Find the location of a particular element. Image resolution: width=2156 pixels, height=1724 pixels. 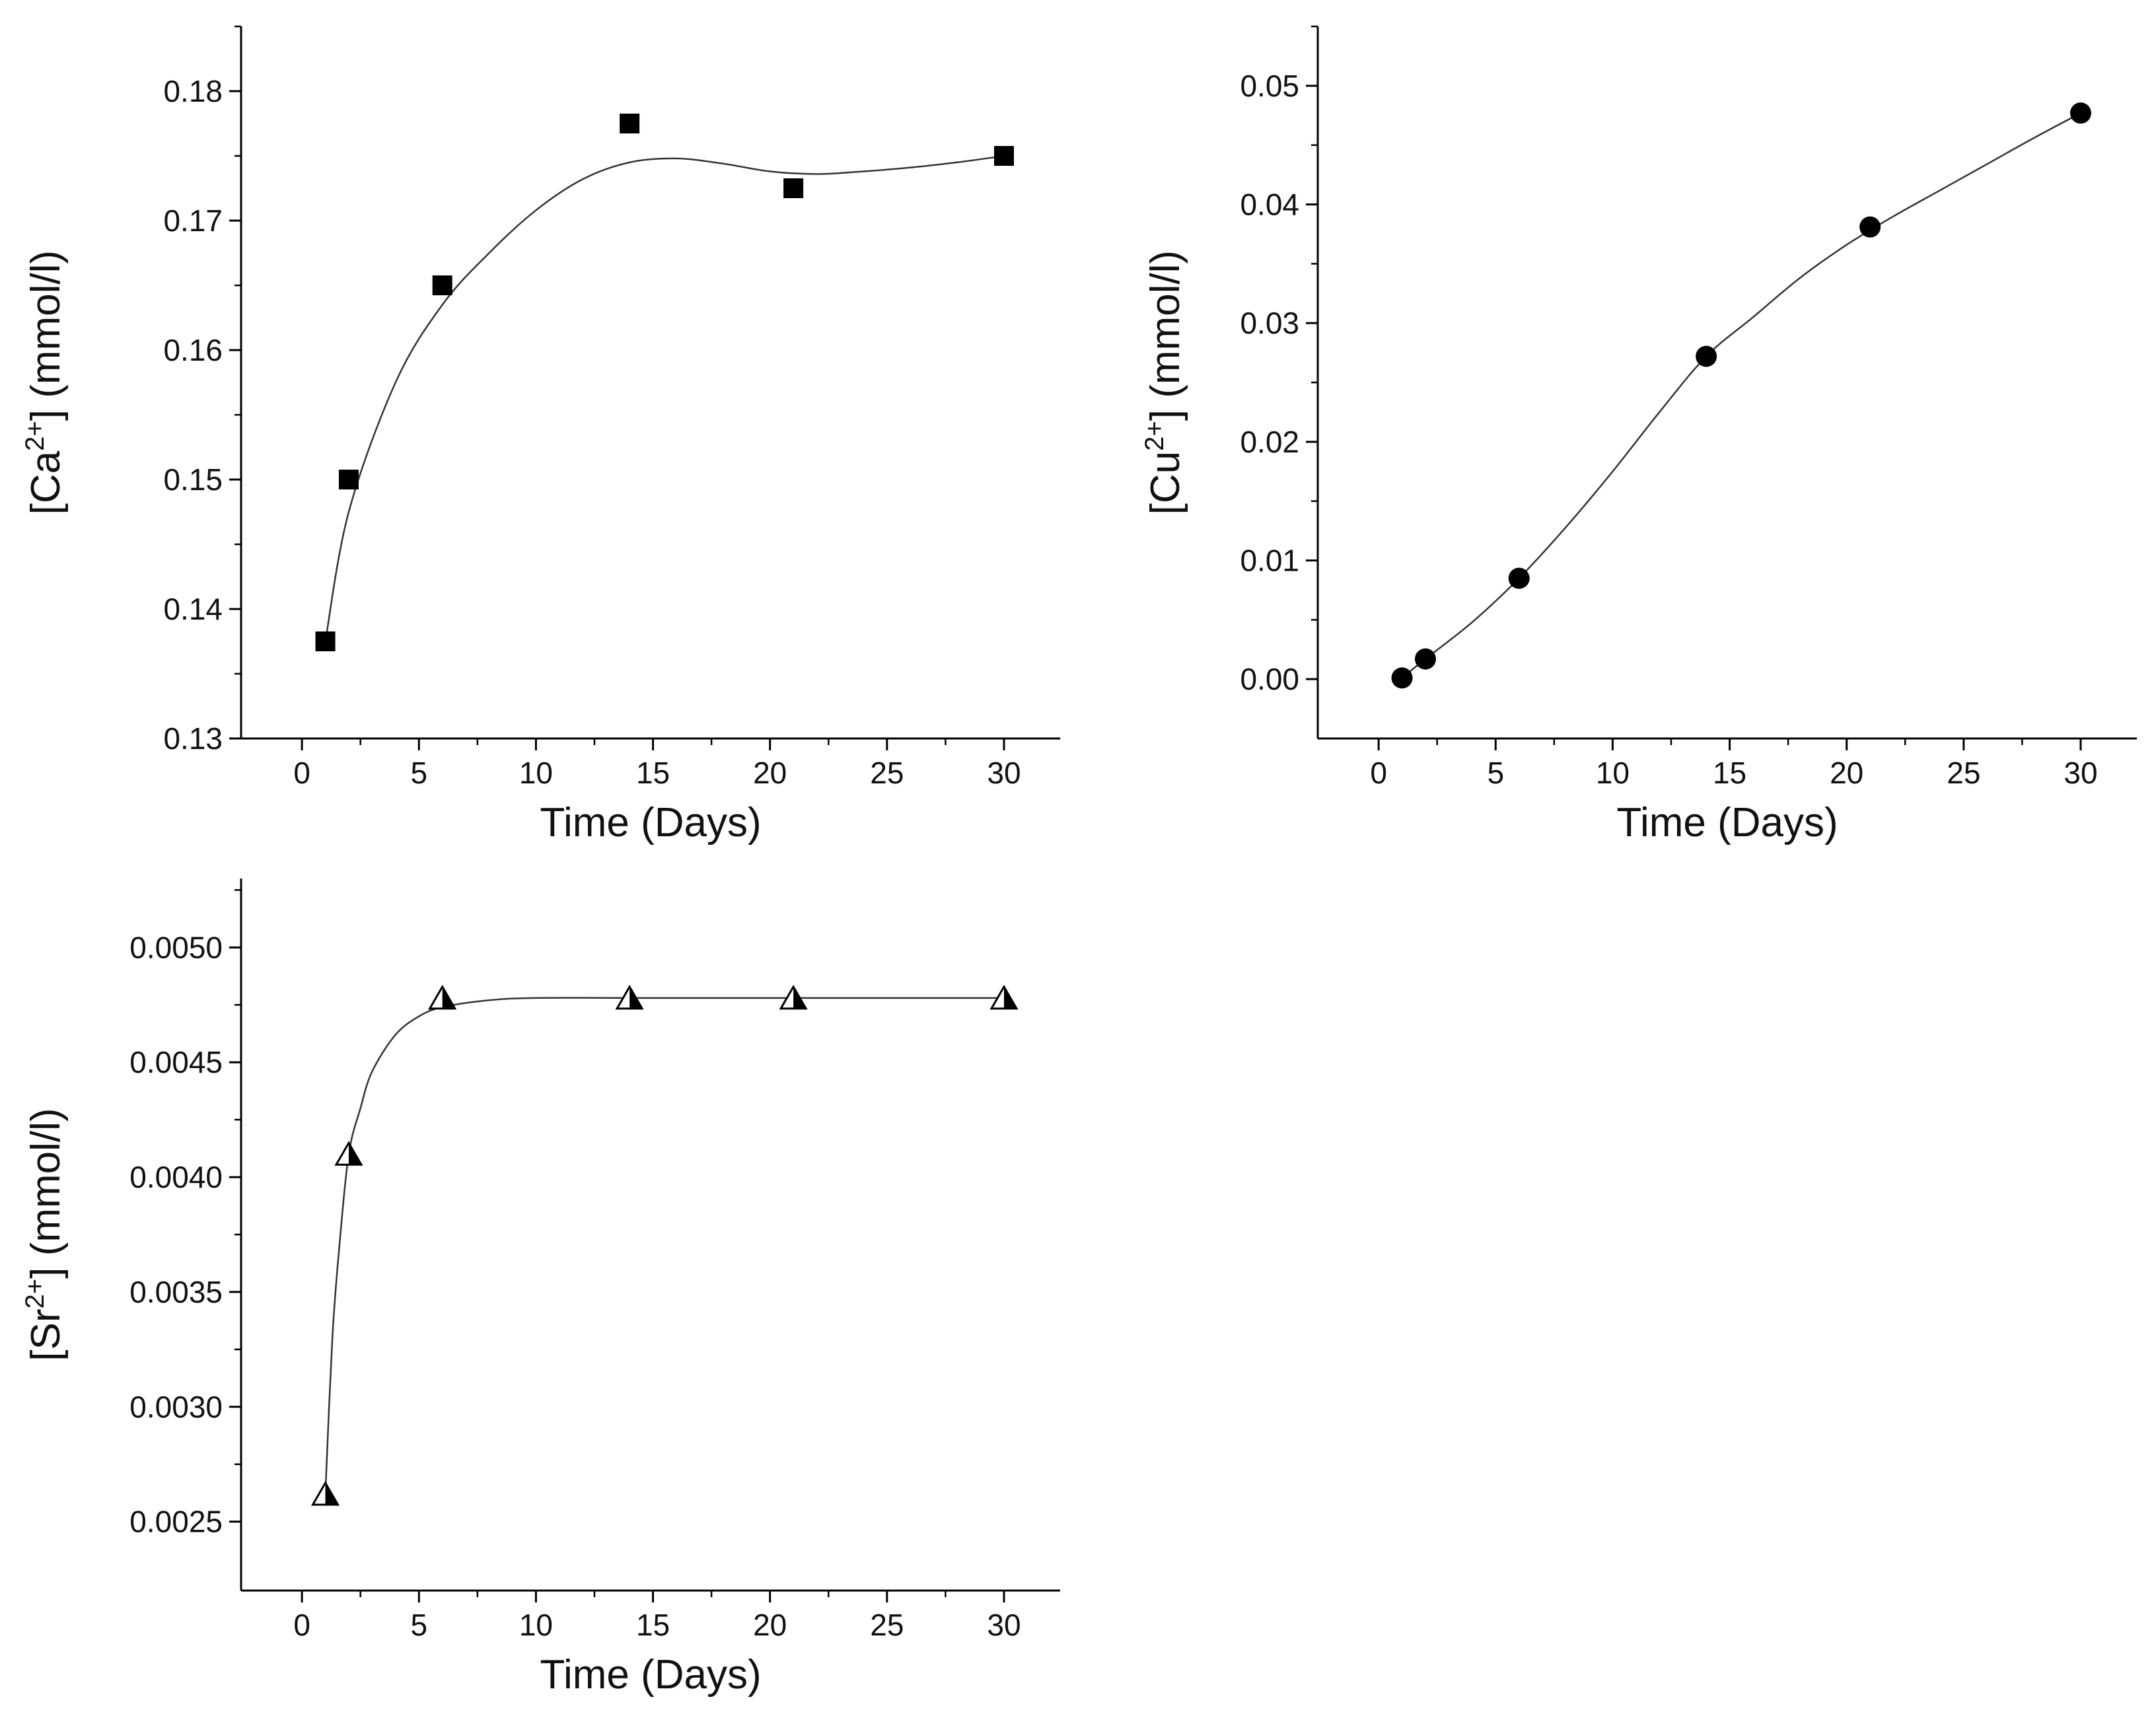

y-tick-label: 0.15 is located at coordinates (193, 479).